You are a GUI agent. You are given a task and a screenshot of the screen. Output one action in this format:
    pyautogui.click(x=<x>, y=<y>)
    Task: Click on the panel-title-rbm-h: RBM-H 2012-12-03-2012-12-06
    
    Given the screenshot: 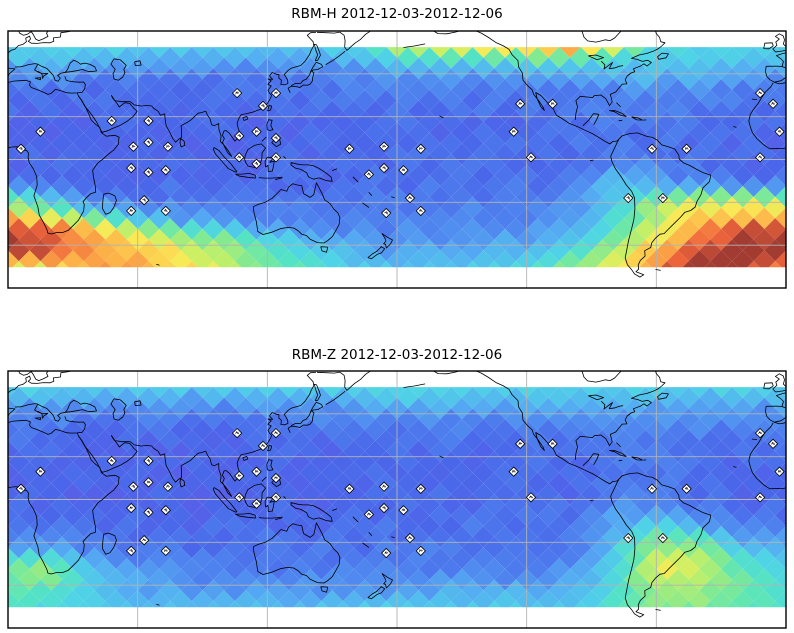 What is the action you would take?
    pyautogui.click(x=396, y=14)
    